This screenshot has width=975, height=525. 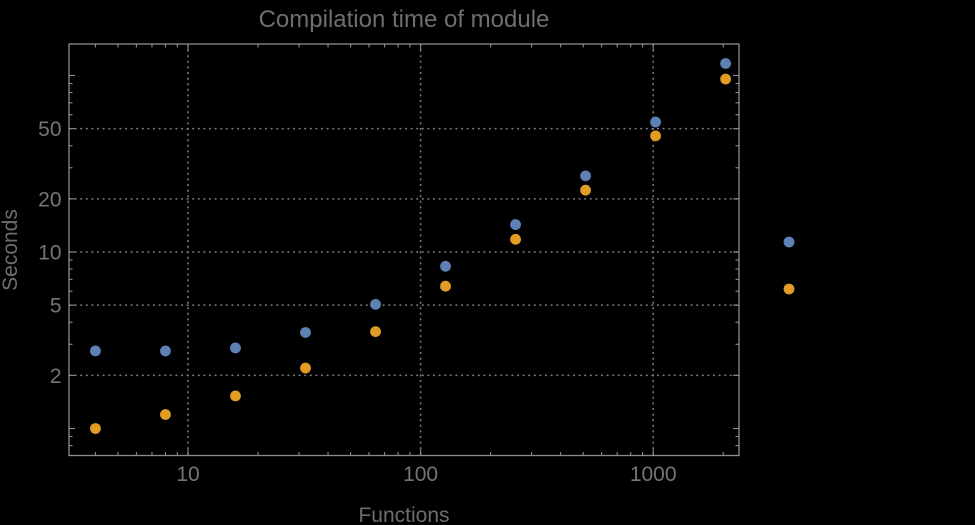 What do you see at coordinates (404, 19) in the screenshot?
I see `chart-title: Compilation time of module` at bounding box center [404, 19].